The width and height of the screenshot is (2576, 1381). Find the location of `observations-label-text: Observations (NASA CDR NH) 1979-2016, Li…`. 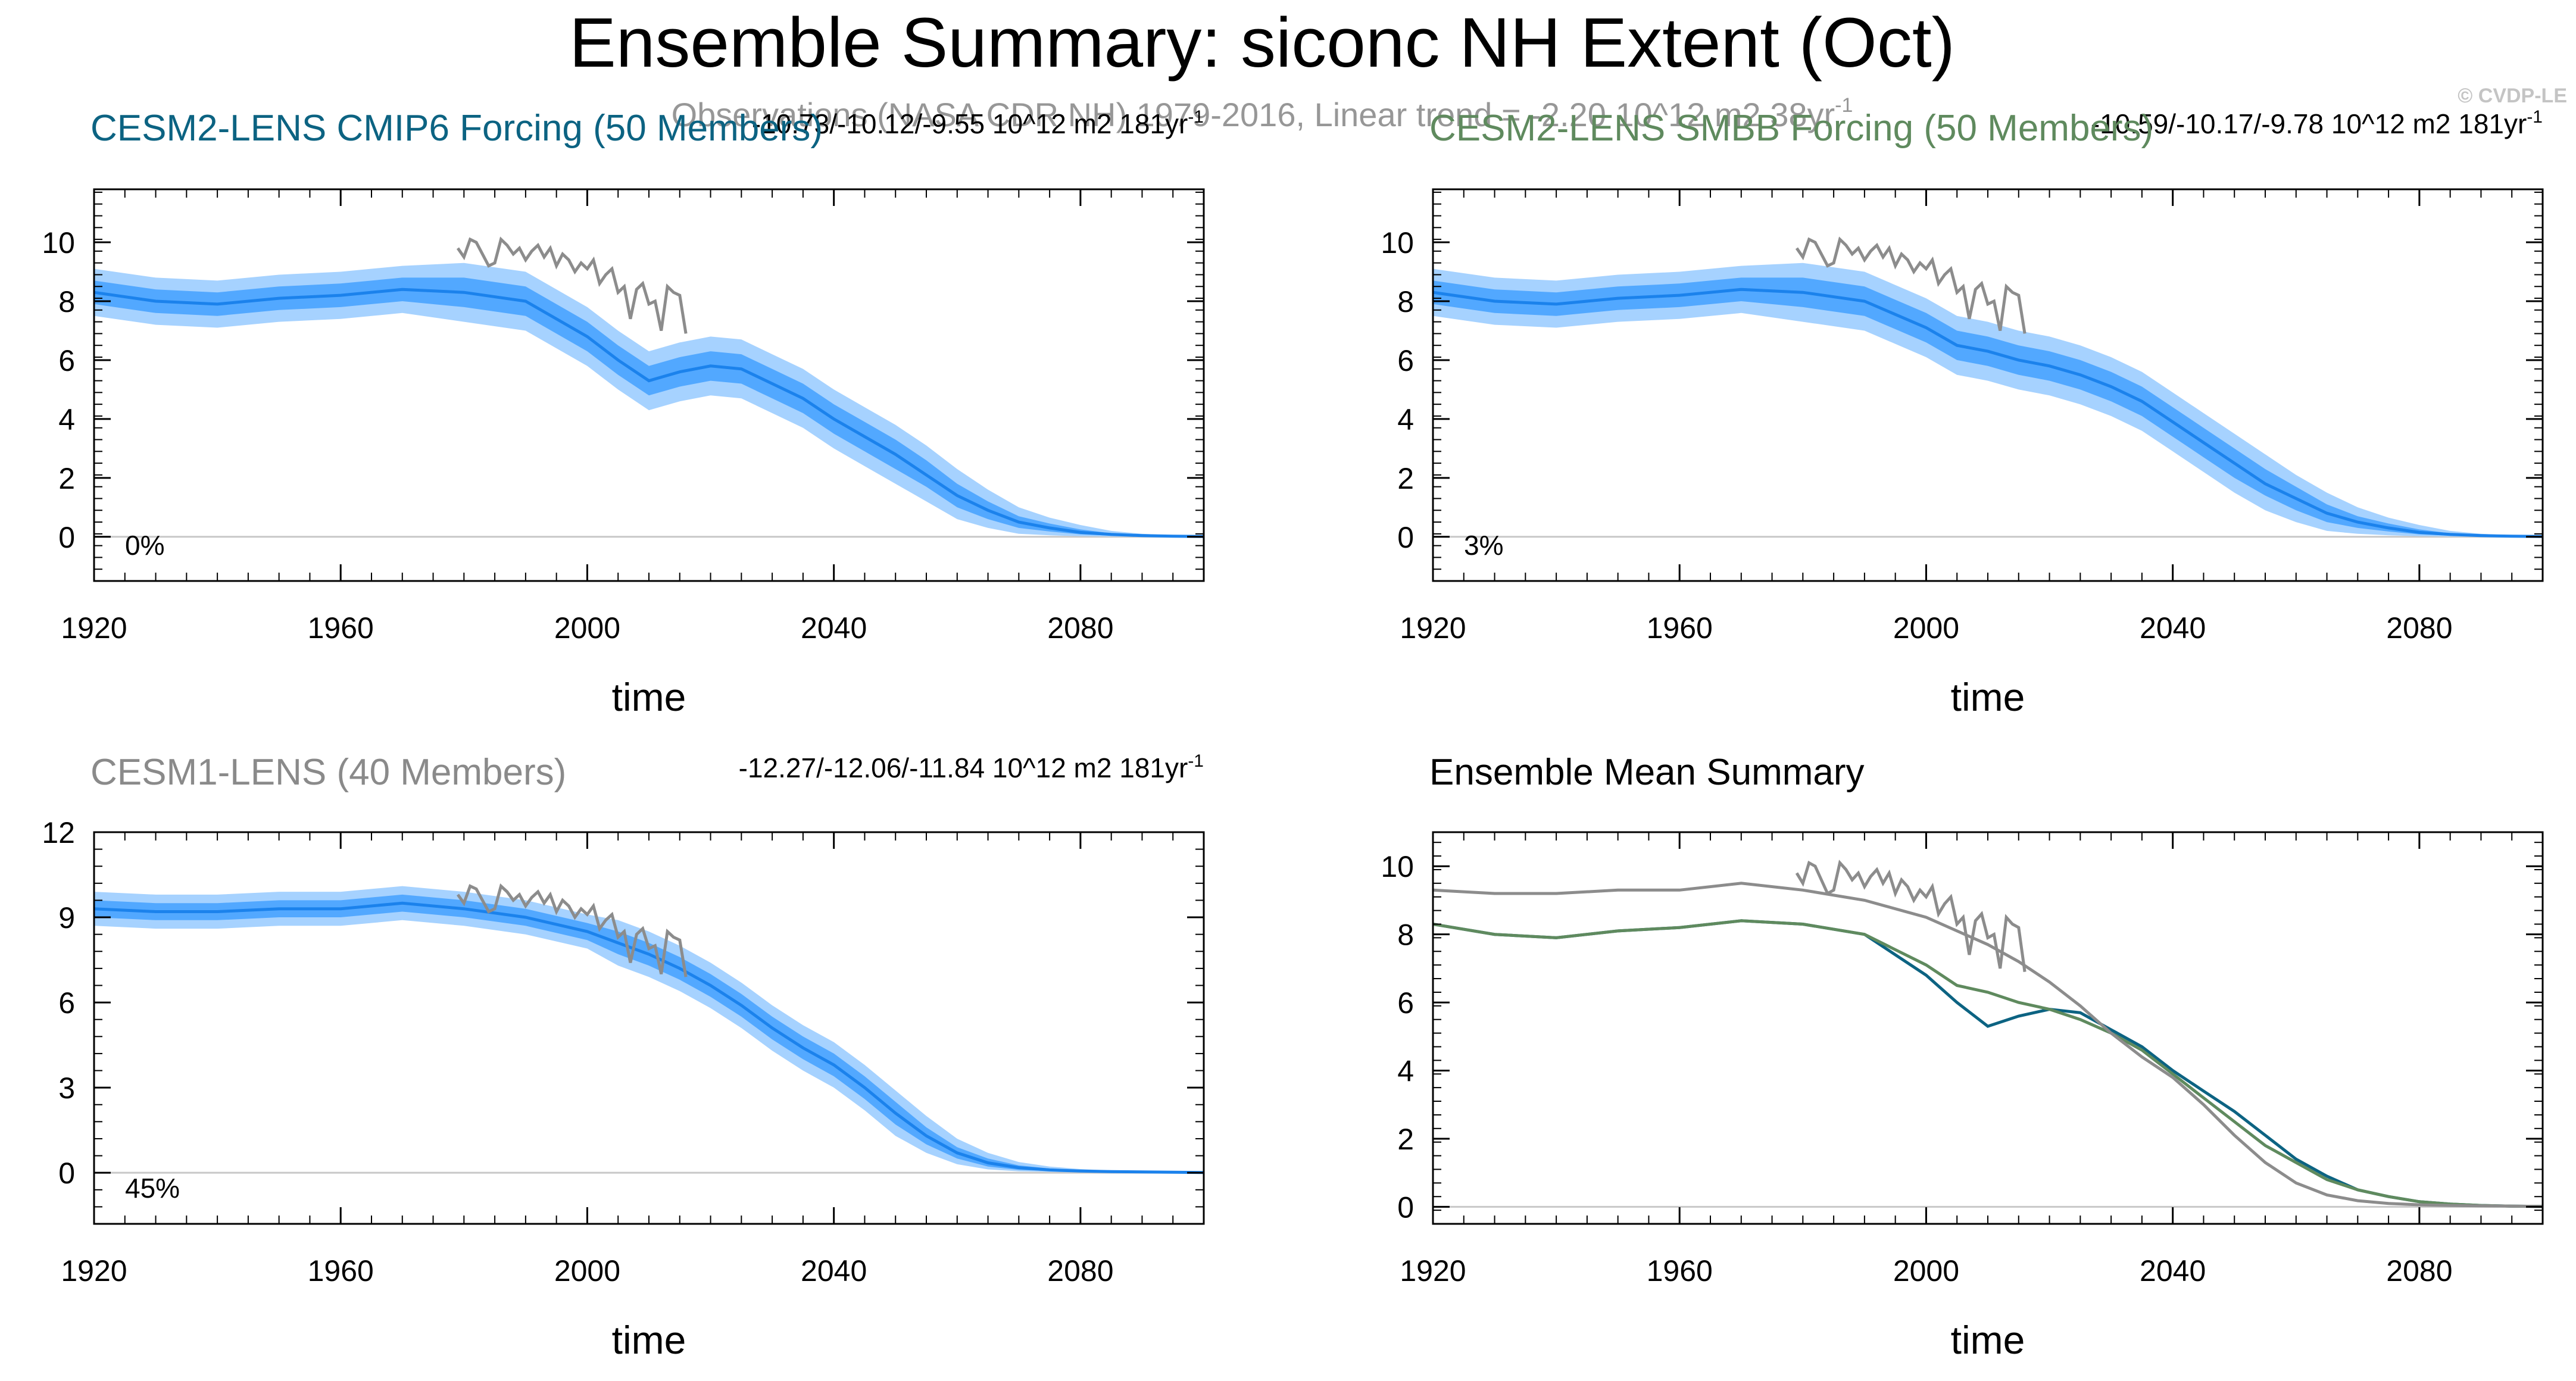

observations-label-text: Observations (NASA CDR NH) 1979-2016, Li… is located at coordinates (1253, 114).